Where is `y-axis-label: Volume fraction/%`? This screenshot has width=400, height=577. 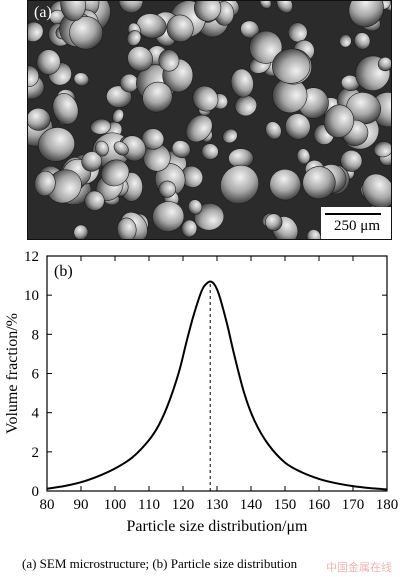 y-axis-label: Volume fraction/% is located at coordinates (12, 373).